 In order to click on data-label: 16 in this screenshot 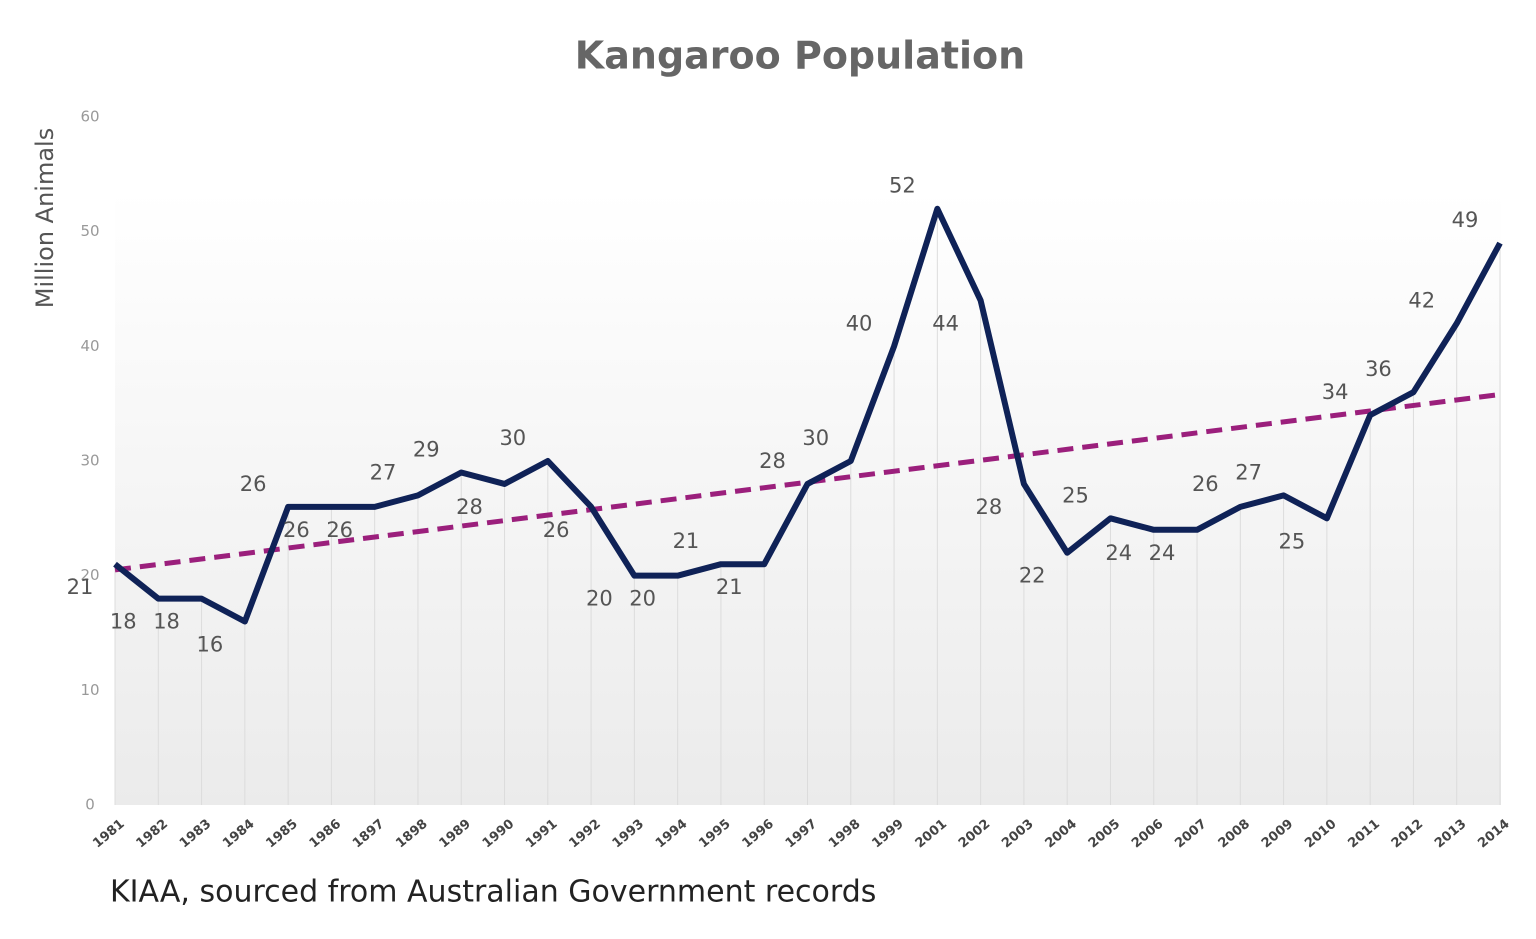, I will do `click(209, 645)`.